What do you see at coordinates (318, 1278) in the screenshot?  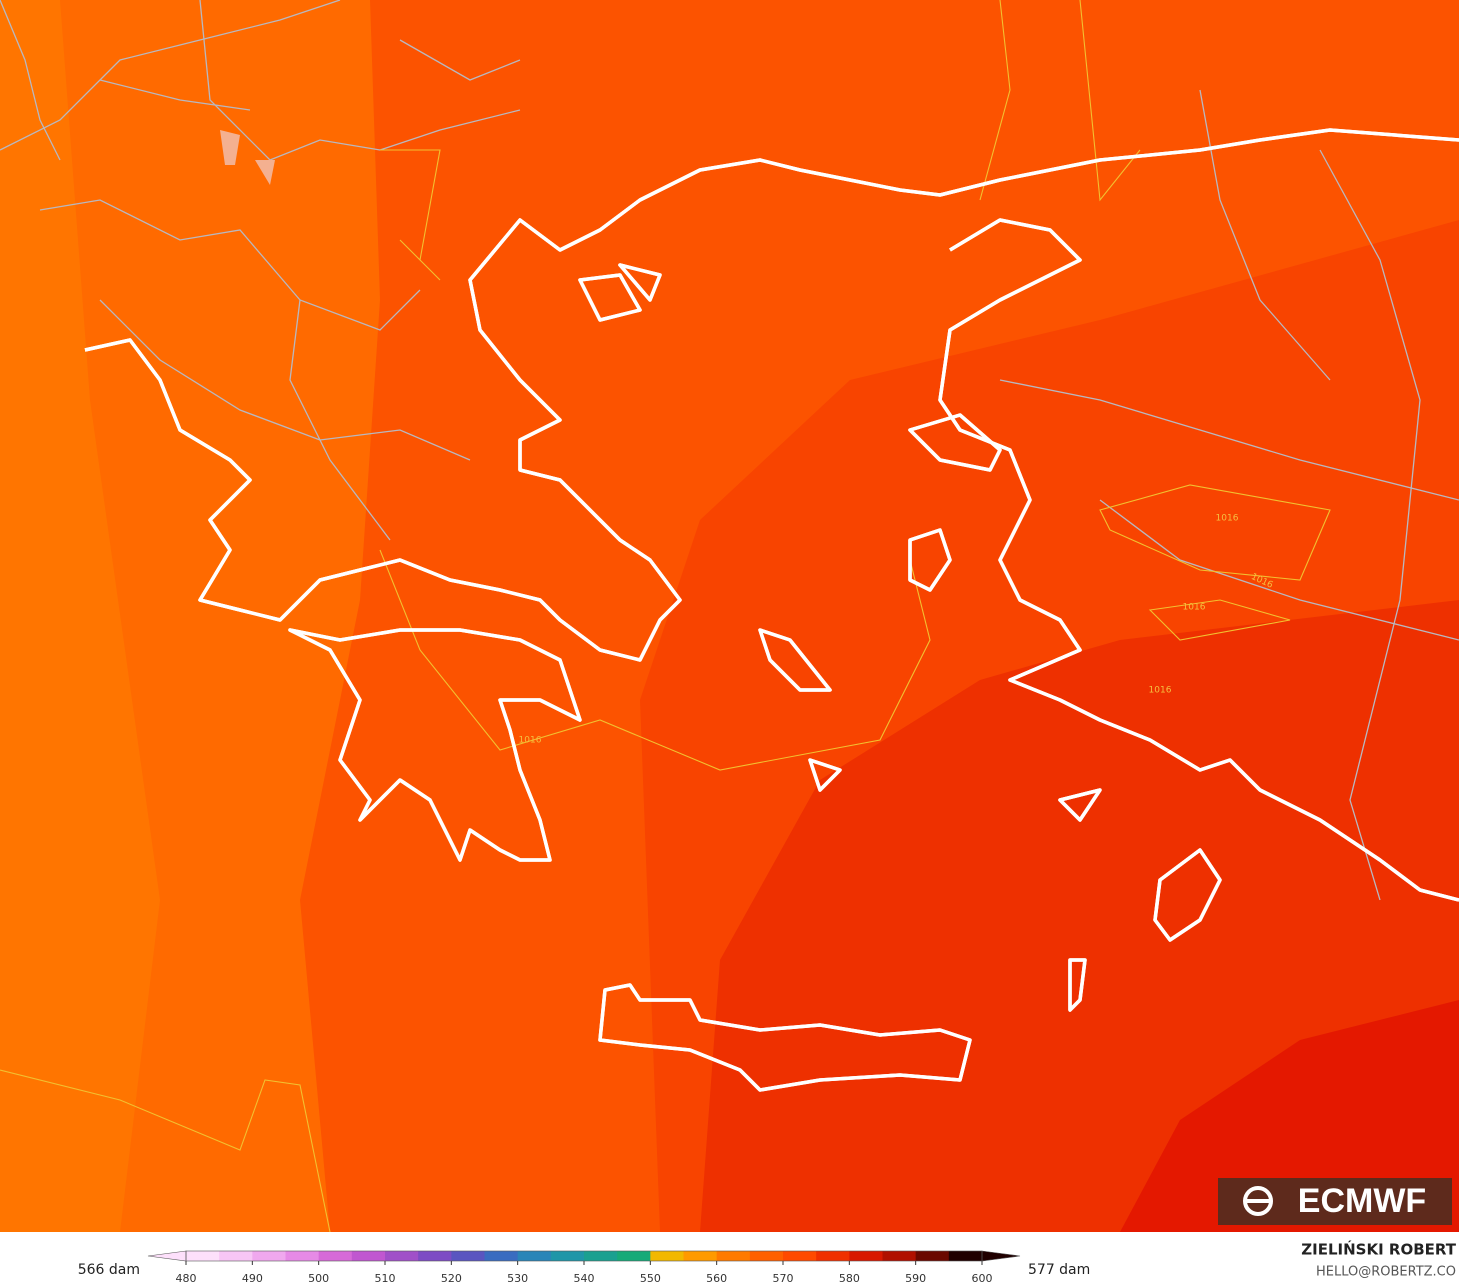 I see `colorbar-tick-label: 500` at bounding box center [318, 1278].